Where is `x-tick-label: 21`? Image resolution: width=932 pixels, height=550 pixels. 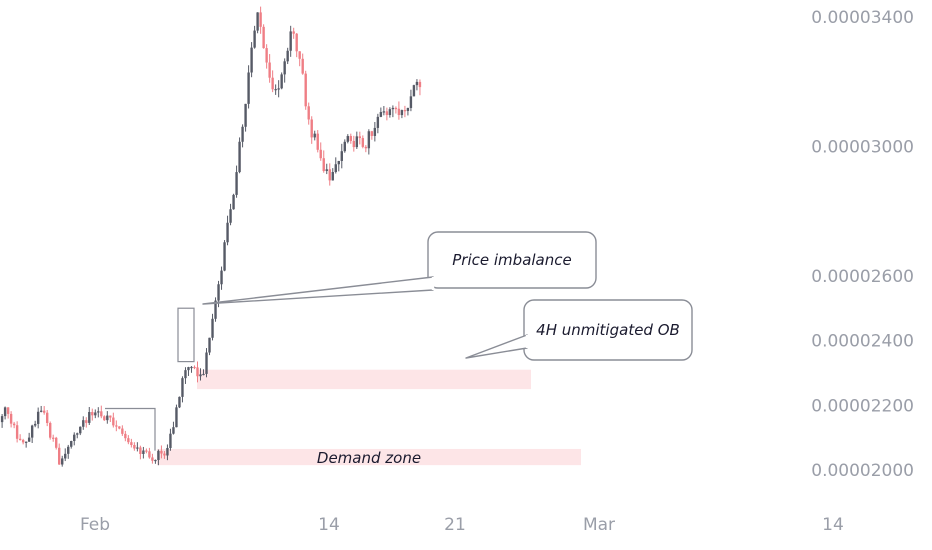
x-tick-label: 21 is located at coordinates (455, 525).